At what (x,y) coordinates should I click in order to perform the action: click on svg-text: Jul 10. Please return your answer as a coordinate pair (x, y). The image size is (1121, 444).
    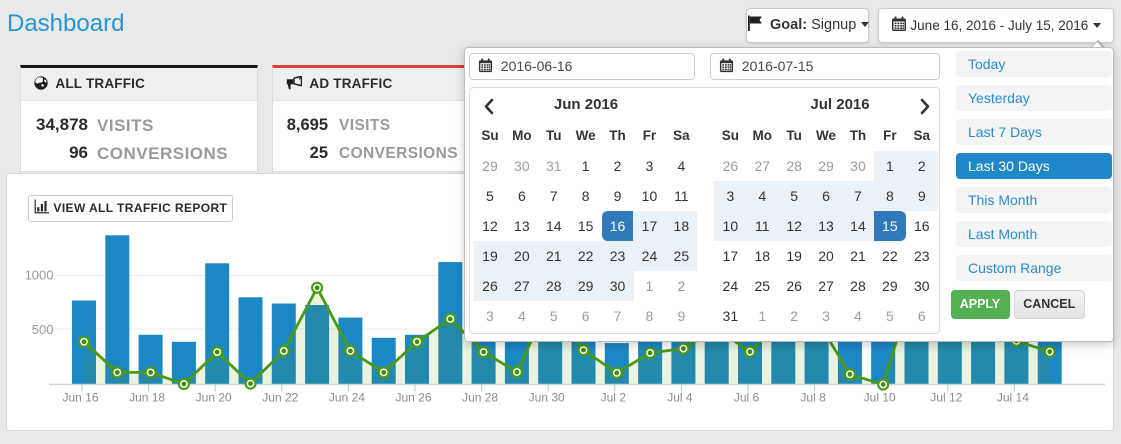
    Looking at the image, I should click on (880, 398).